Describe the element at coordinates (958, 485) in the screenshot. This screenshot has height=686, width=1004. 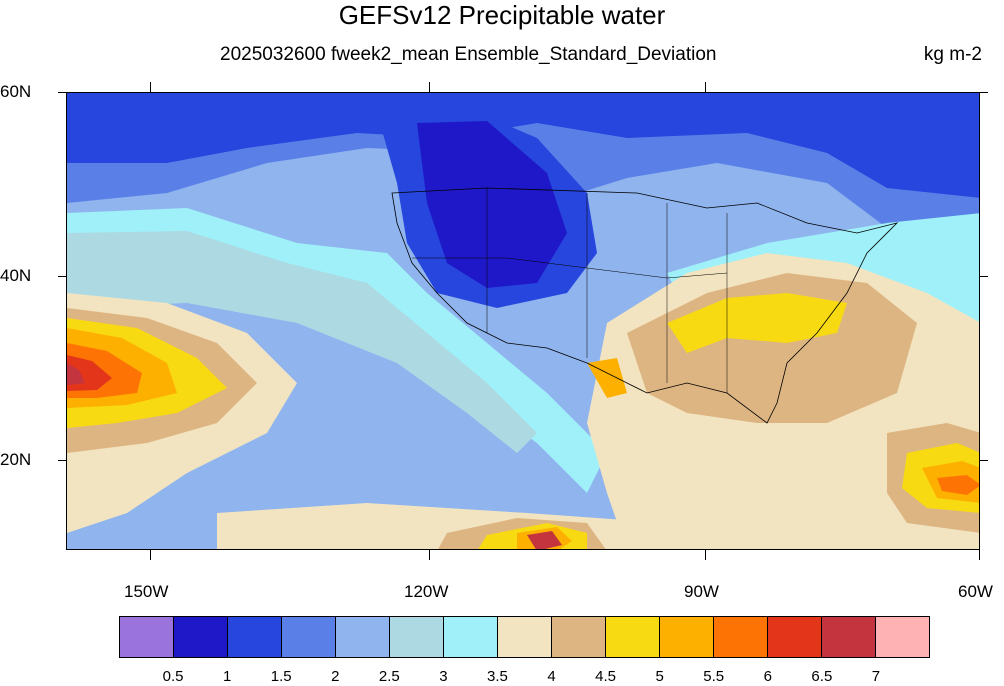
I see `contour-6-atlantic` at that location.